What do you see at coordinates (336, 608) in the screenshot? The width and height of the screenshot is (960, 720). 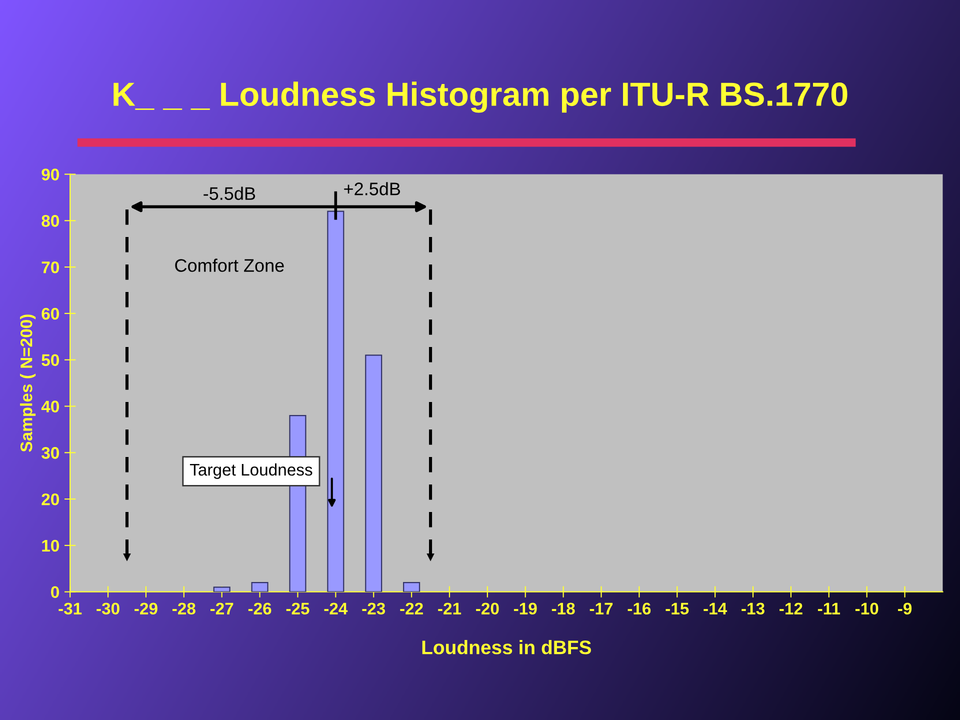 I see `x-tick-label: -24` at bounding box center [336, 608].